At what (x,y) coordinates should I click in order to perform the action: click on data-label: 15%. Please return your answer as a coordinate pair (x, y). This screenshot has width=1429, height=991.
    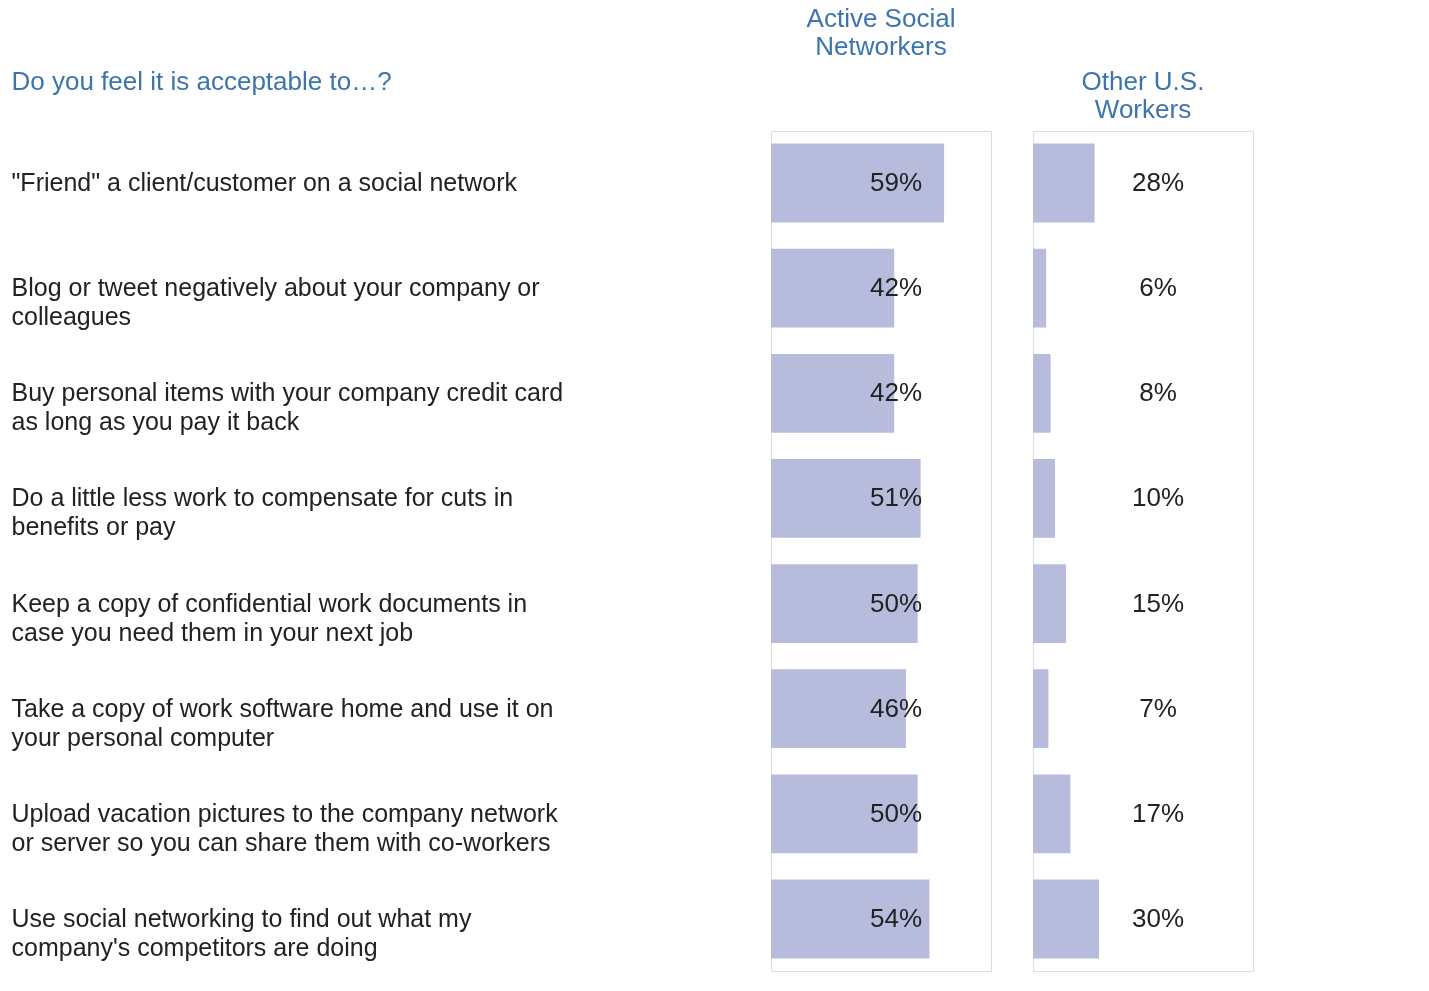
    Looking at the image, I should click on (1158, 602).